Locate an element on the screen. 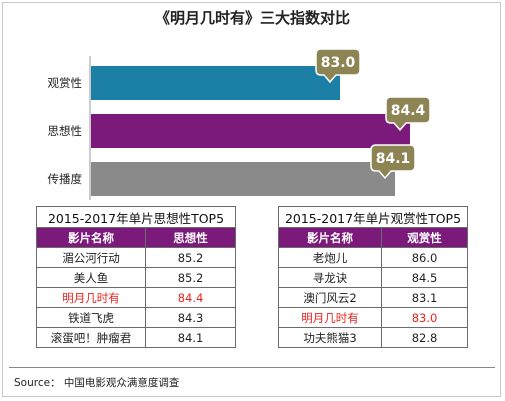  table-row: 老炮儿 86.0 is located at coordinates (373, 257).